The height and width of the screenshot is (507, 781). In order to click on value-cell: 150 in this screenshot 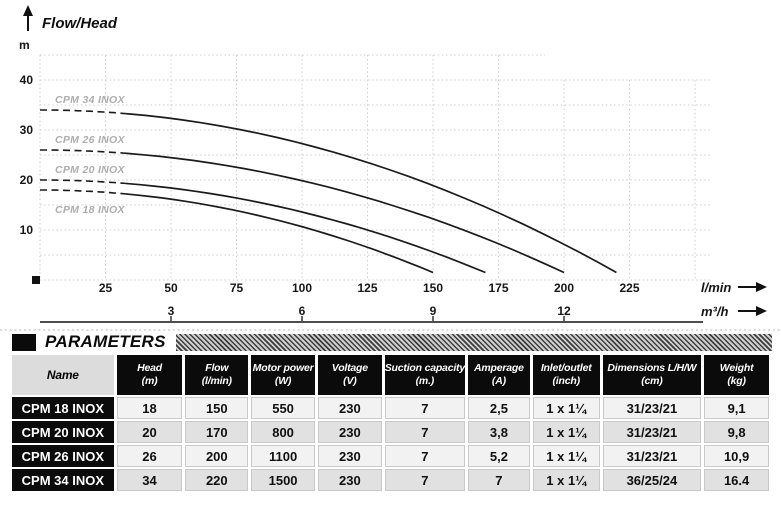, I will do `click(217, 408)`.